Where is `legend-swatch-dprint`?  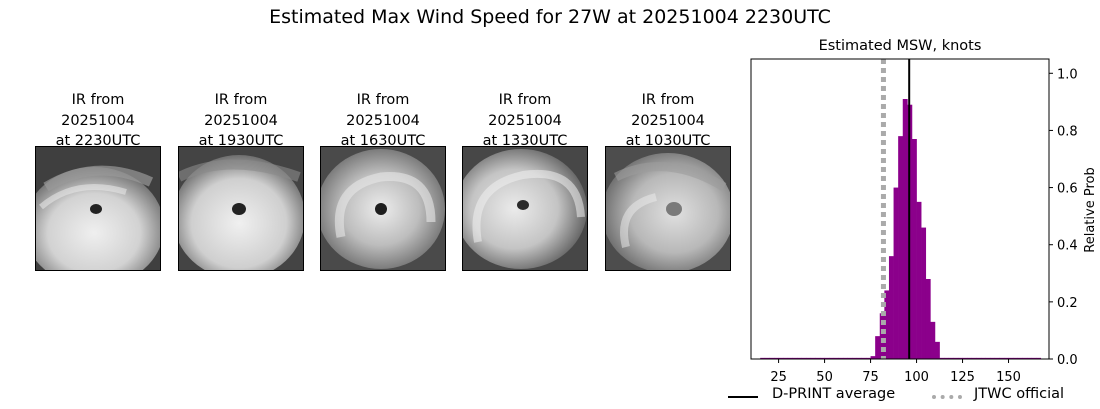
legend-swatch-dprint is located at coordinates (743, 397).